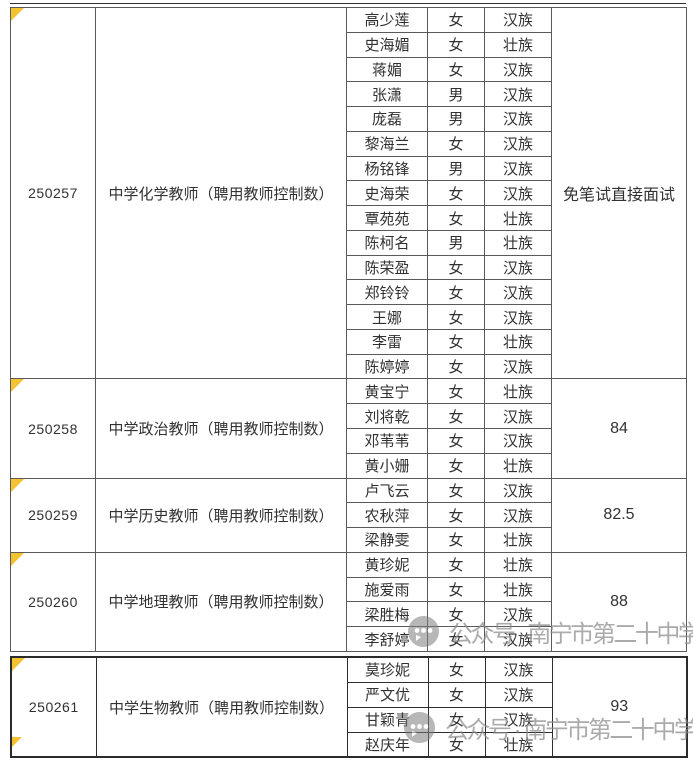 Image resolution: width=693 pixels, height=767 pixels. What do you see at coordinates (387, 269) in the screenshot?
I see `candidate-name-cell-text: 陈荣盈` at bounding box center [387, 269].